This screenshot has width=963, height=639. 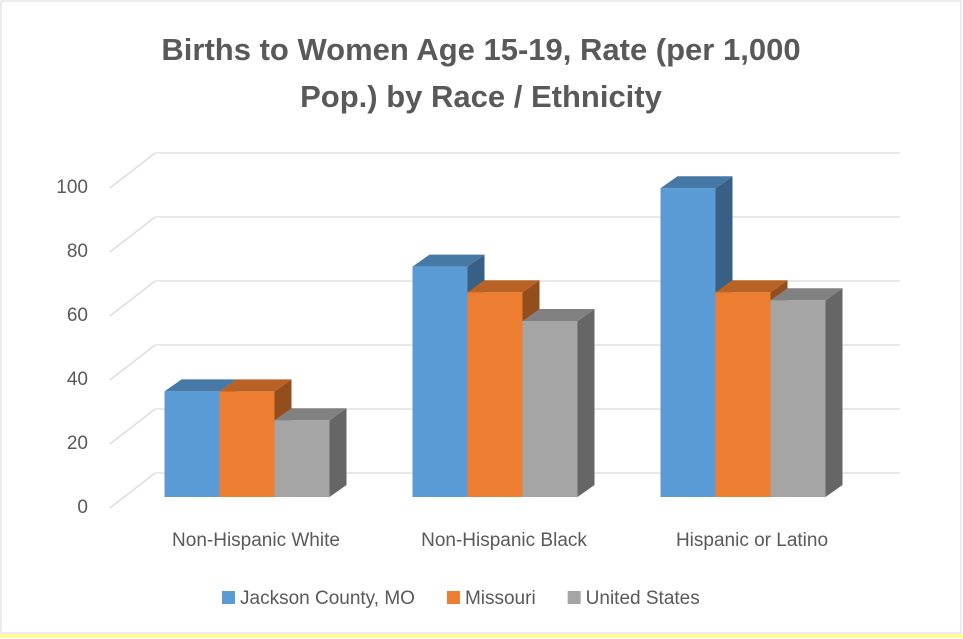 What do you see at coordinates (643, 598) in the screenshot?
I see `legend-label: United States` at bounding box center [643, 598].